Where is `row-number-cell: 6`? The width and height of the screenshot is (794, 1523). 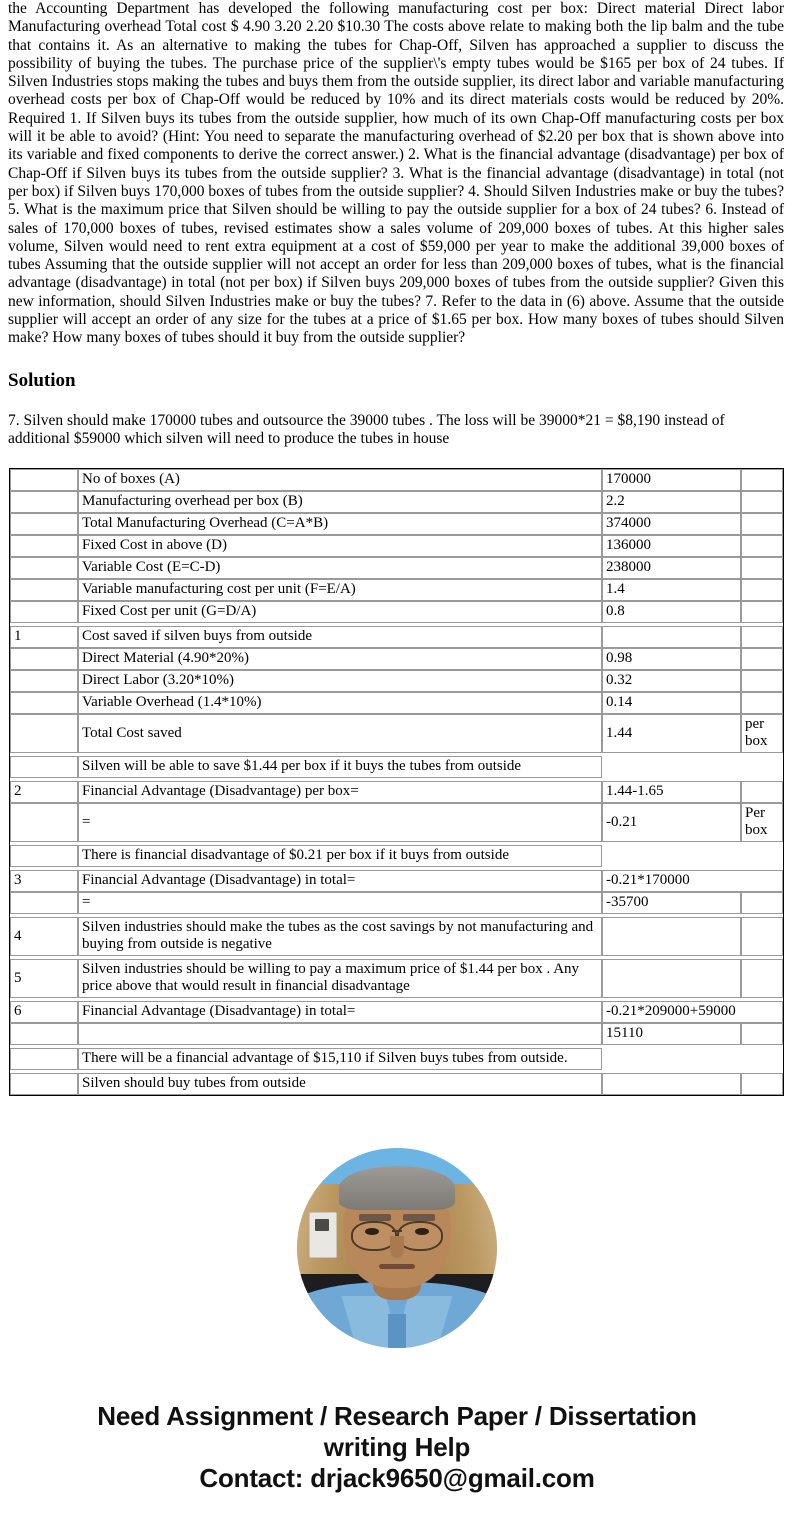
row-number-cell: 6 is located at coordinates (44, 1012).